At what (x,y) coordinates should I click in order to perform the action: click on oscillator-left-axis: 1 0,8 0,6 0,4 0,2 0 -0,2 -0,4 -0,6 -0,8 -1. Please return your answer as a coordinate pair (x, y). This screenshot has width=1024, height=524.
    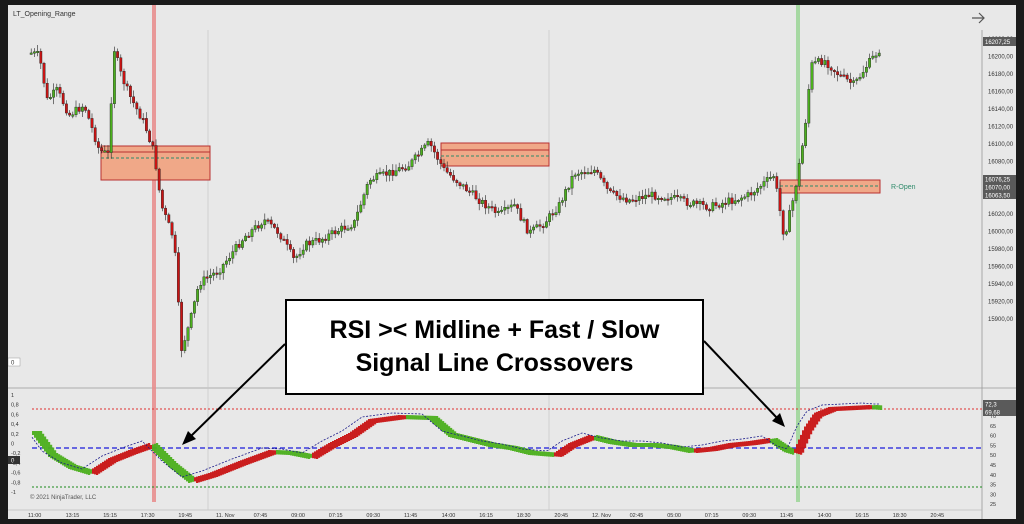
    Looking at the image, I should click on (15, 444).